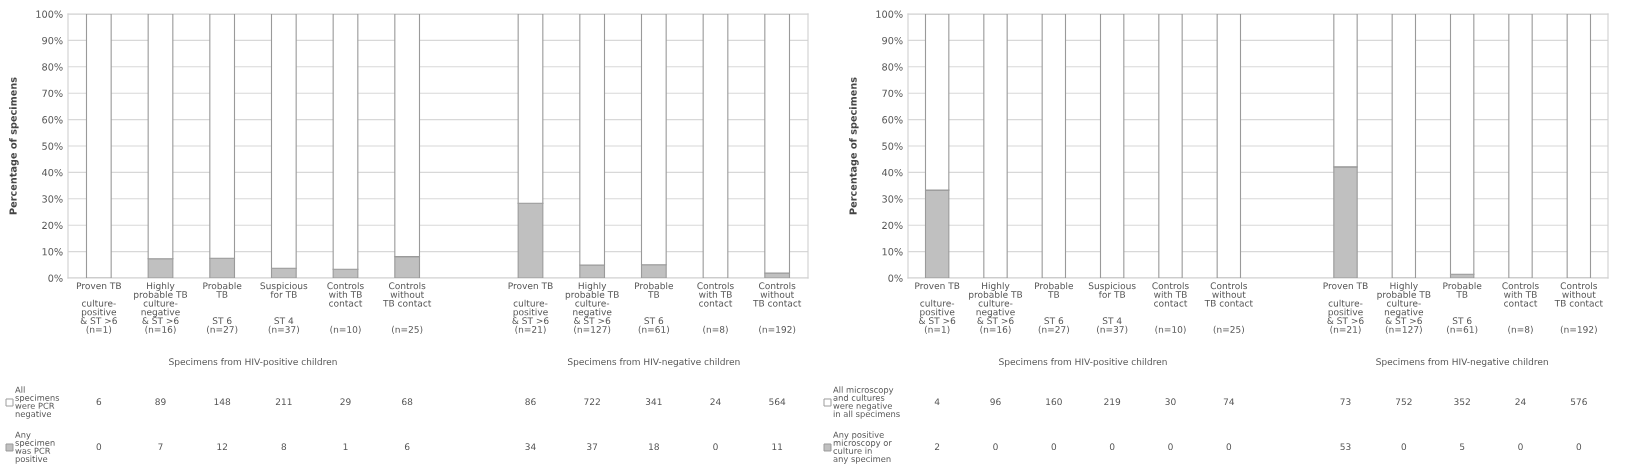 Image resolution: width=1626 pixels, height=474 pixels. Describe the element at coordinates (653, 362) in the screenshot. I see `text: Specimens from HIV-negative children` at that location.